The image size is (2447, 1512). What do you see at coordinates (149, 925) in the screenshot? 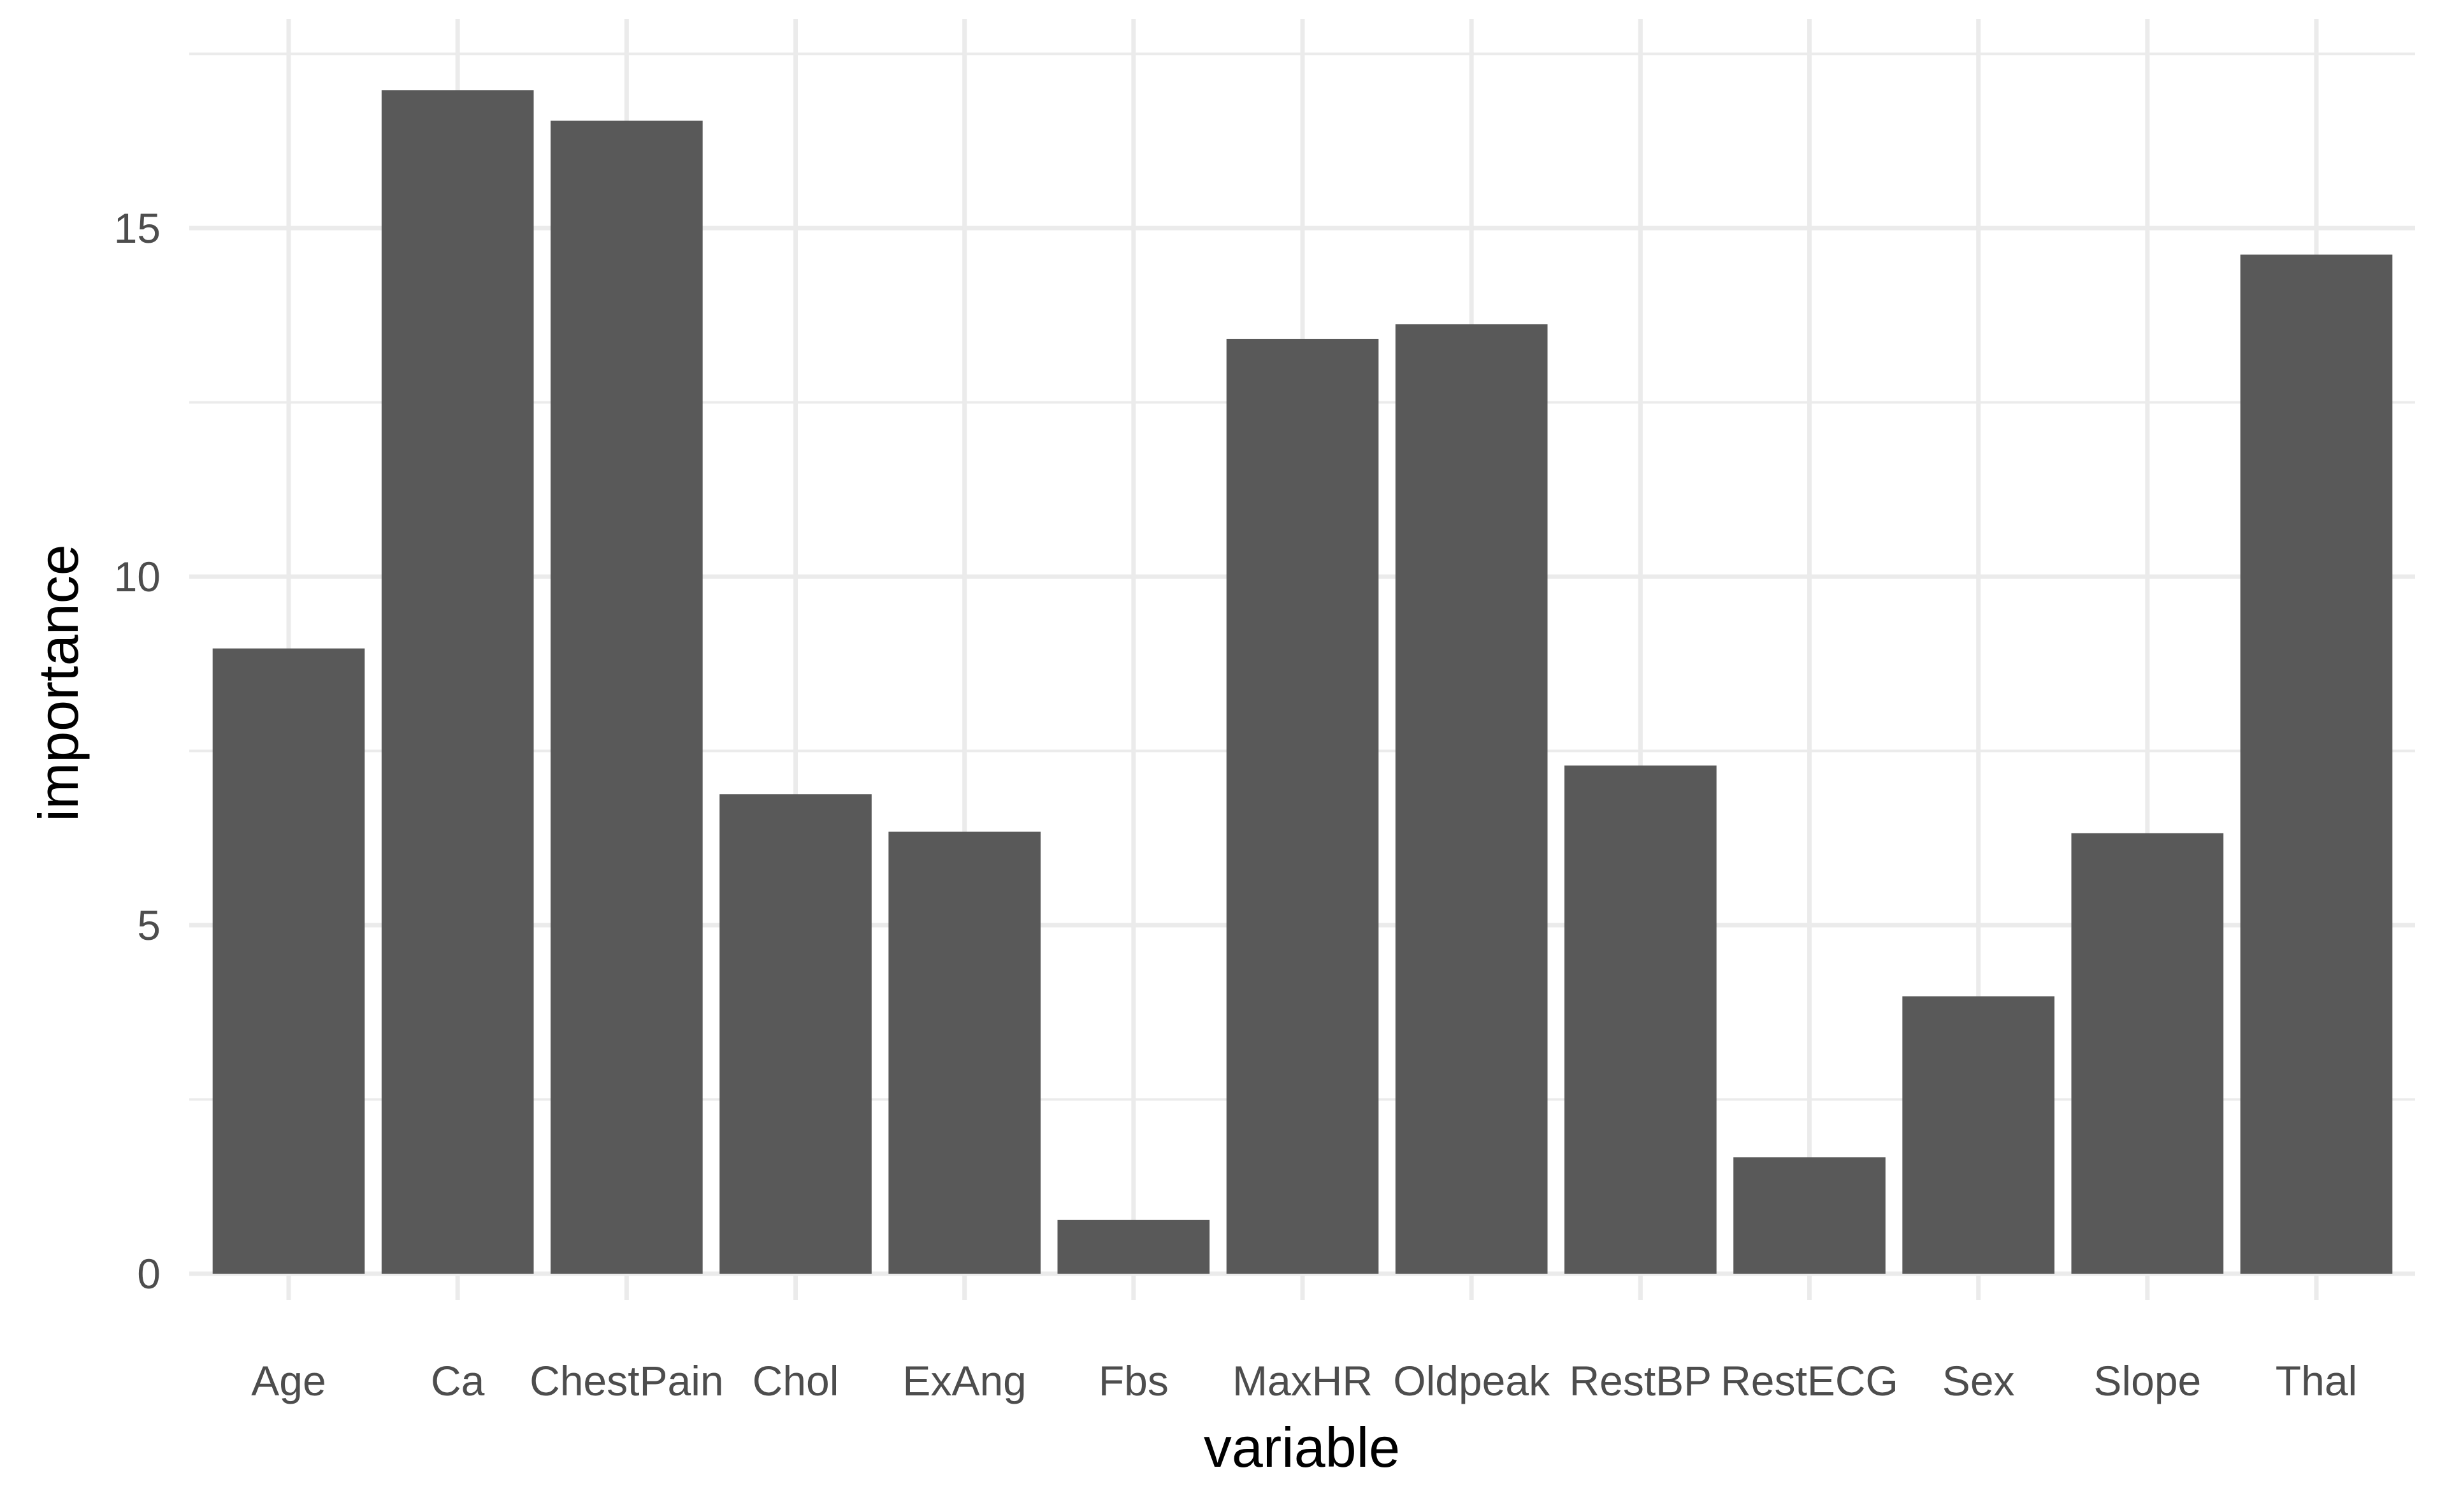
I see `y-tick-label: 5` at bounding box center [149, 925].